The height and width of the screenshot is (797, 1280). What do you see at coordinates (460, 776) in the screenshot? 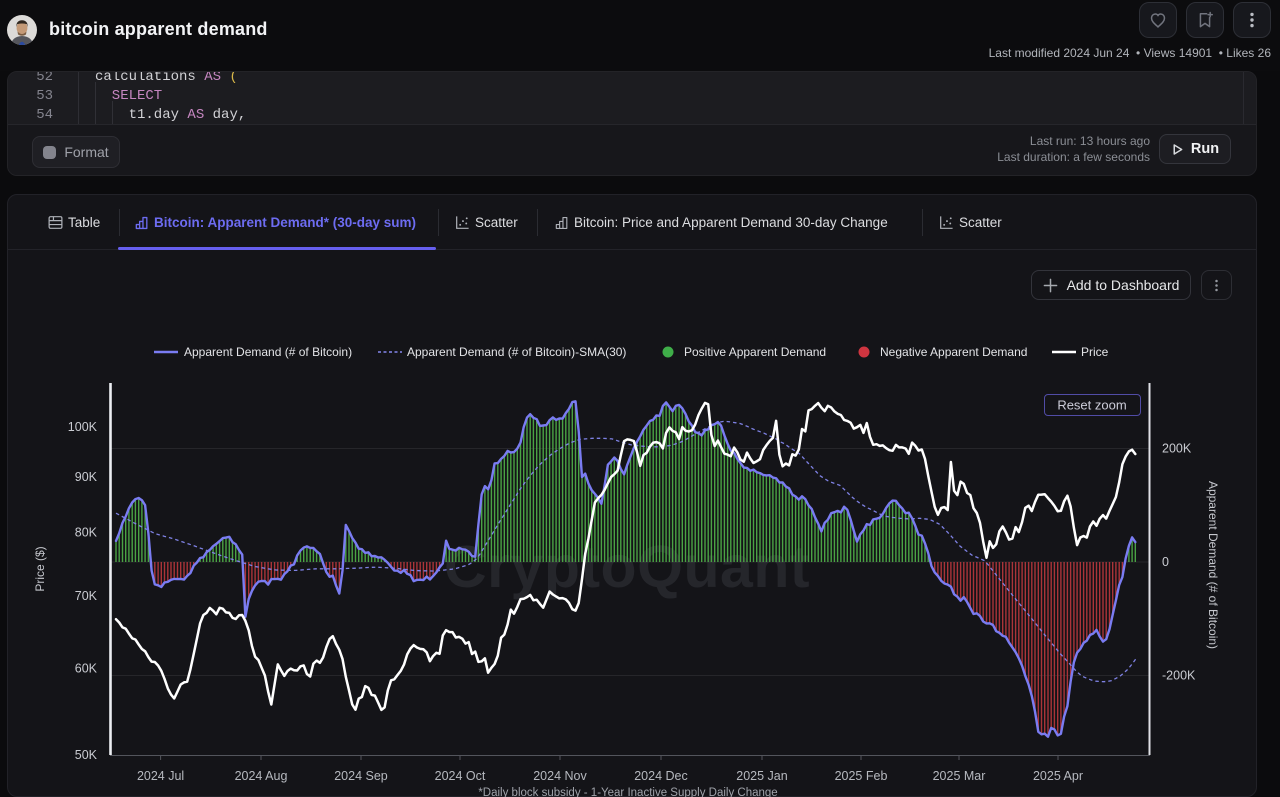
I see `svg-text: 2024 Oct` at bounding box center [460, 776].